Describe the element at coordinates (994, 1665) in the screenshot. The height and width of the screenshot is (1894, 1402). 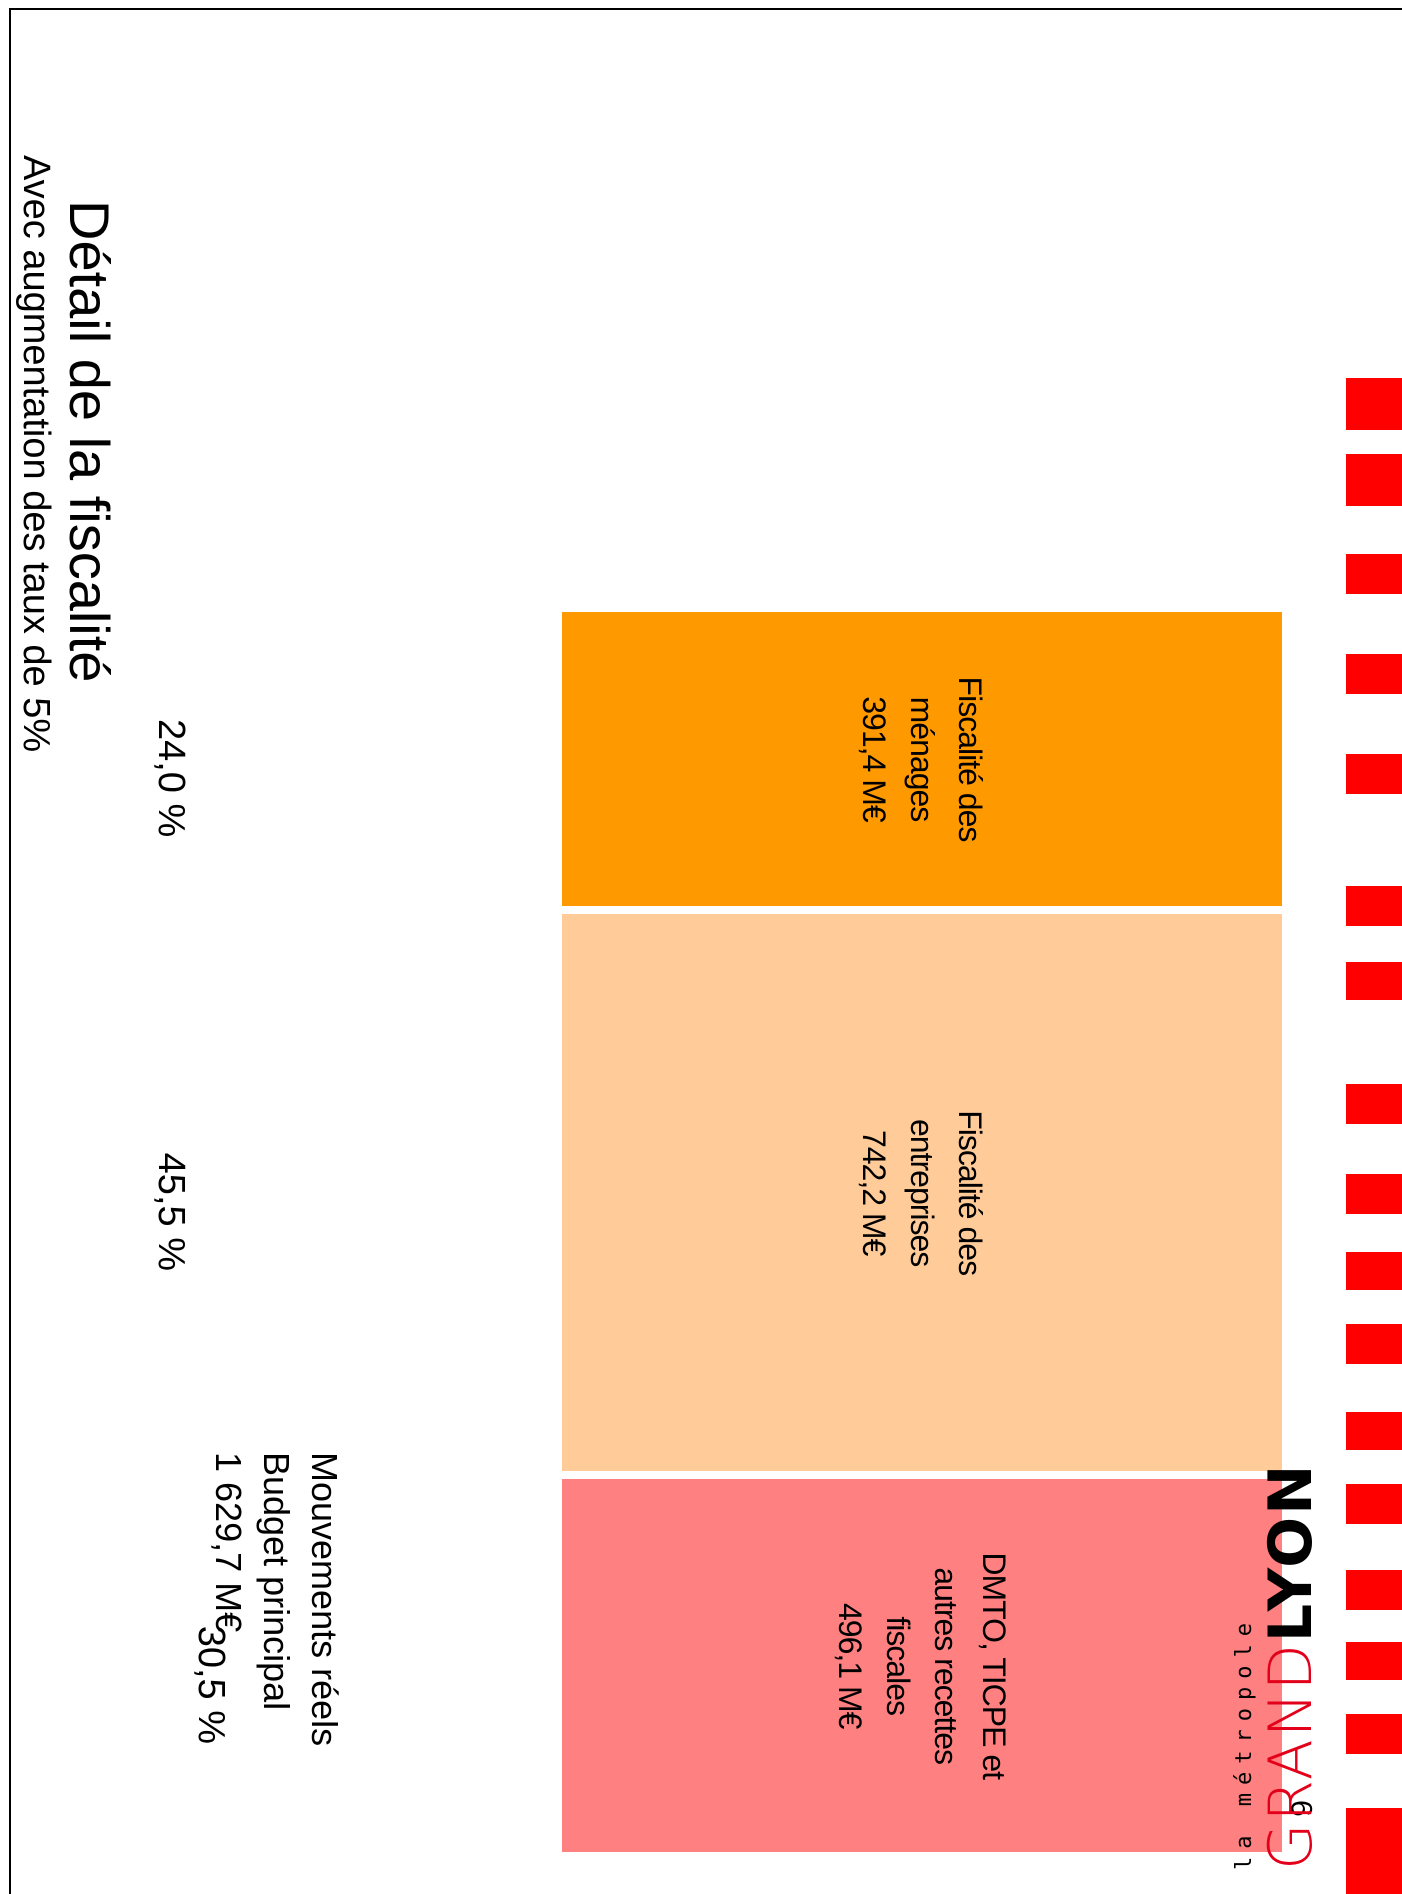
I see `bar-label-line: DMTO, TICPE et` at that location.